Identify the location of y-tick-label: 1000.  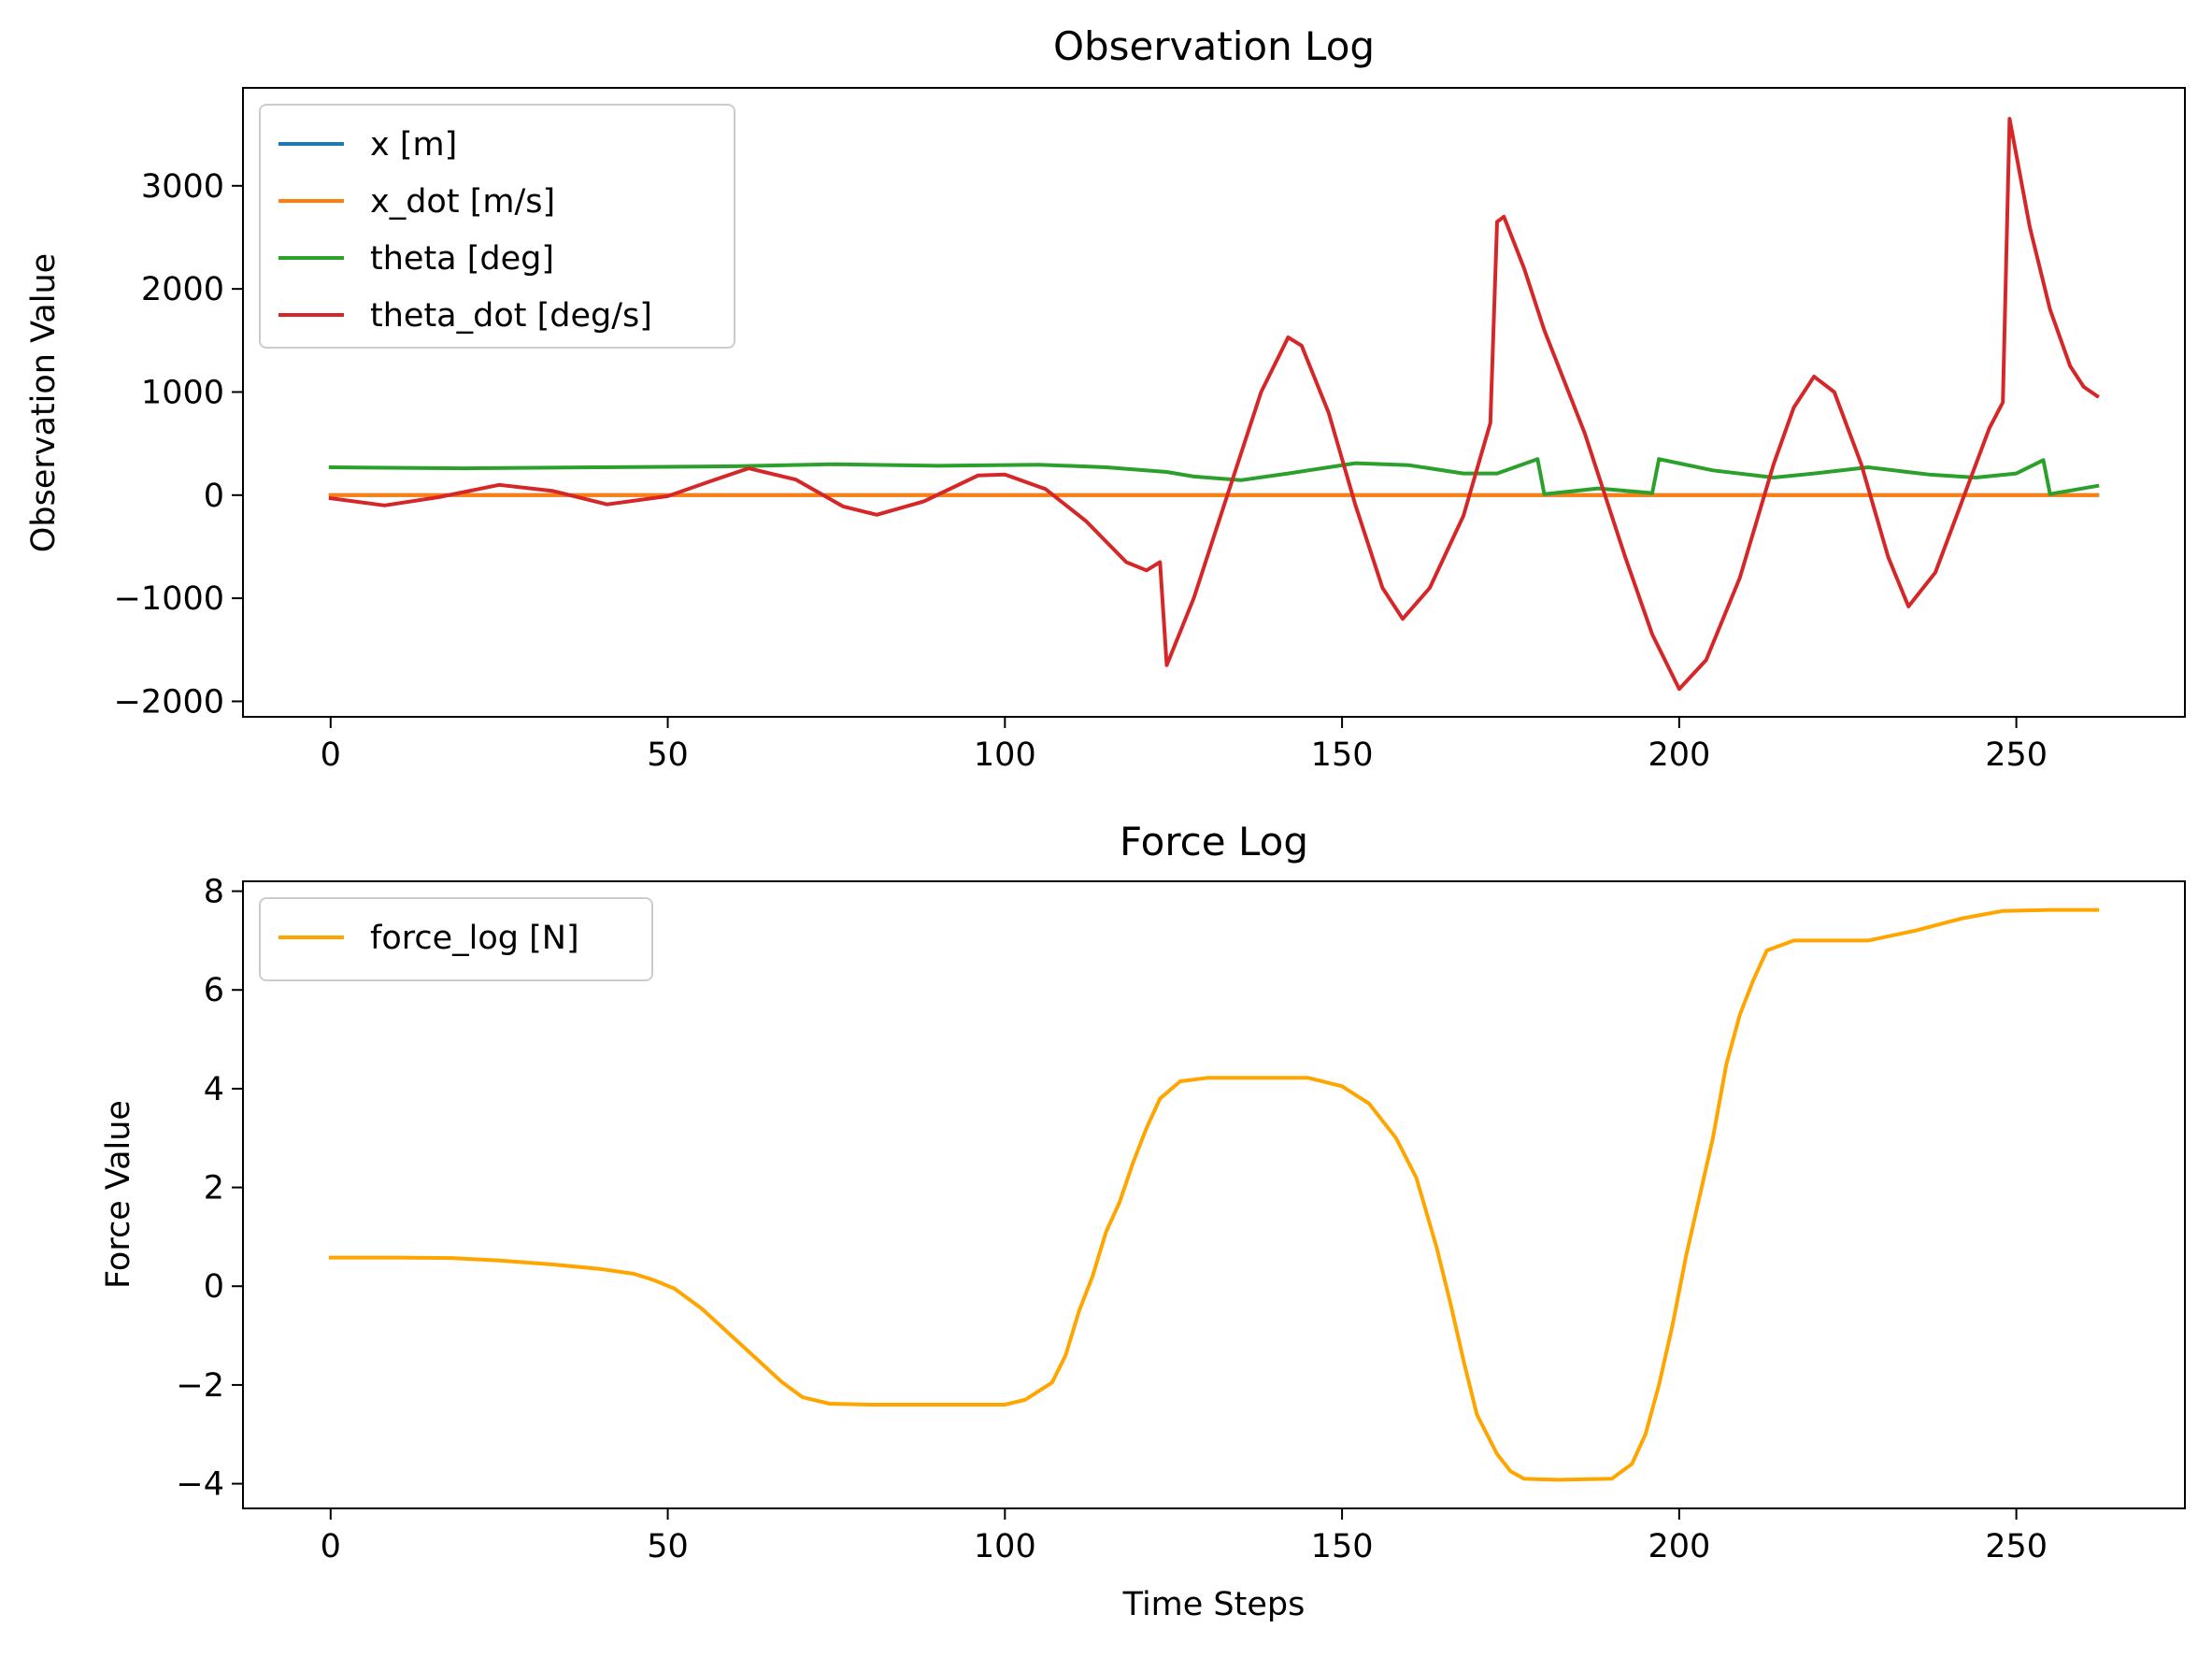
(182, 392).